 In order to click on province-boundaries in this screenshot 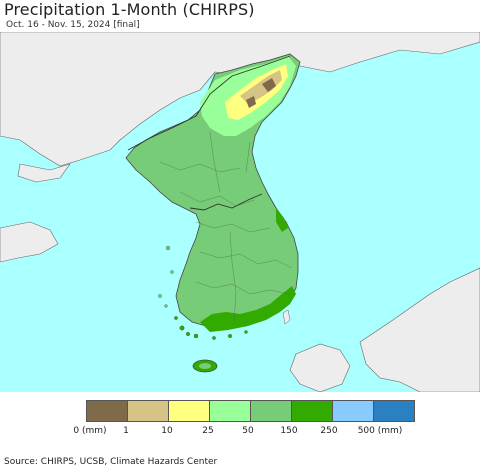, I will do `click(226, 227)`.